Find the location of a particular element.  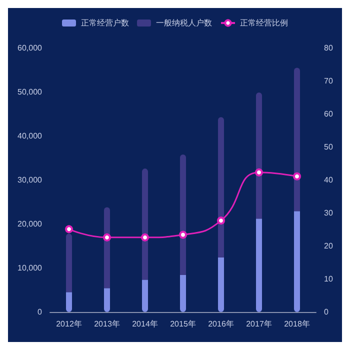

y2-tick-label: 80 is located at coordinates (329, 48).